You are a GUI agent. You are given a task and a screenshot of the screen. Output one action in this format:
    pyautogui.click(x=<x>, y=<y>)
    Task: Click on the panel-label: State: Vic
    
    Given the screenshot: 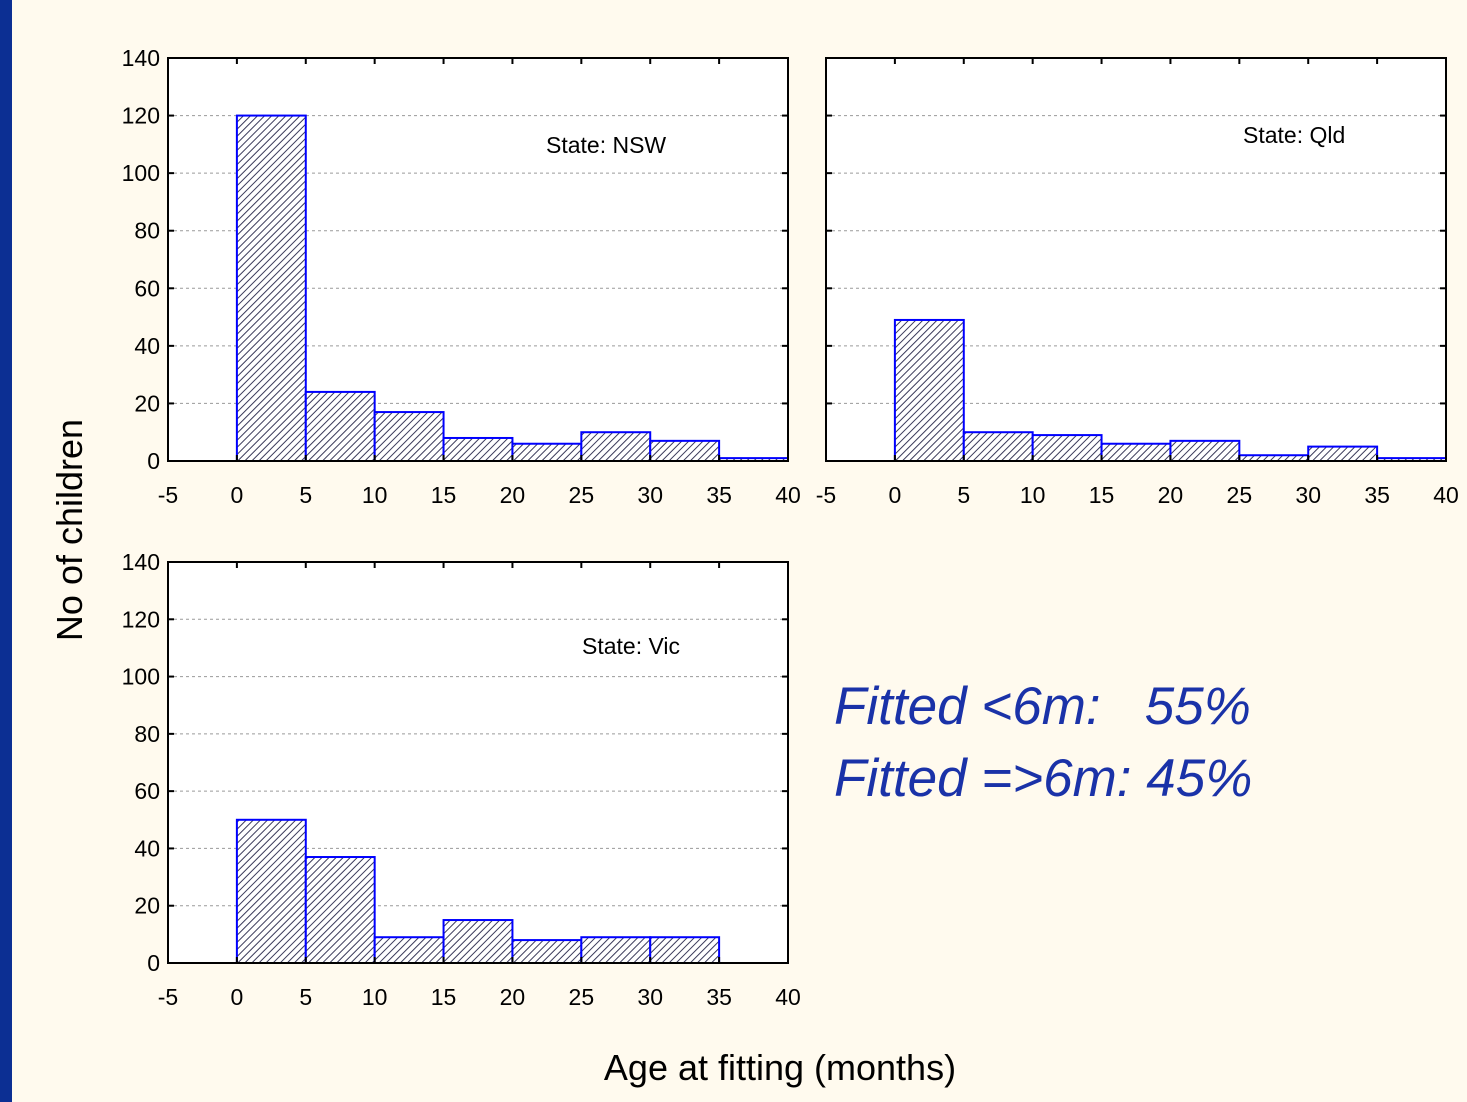 What is the action you would take?
    pyautogui.click(x=631, y=646)
    